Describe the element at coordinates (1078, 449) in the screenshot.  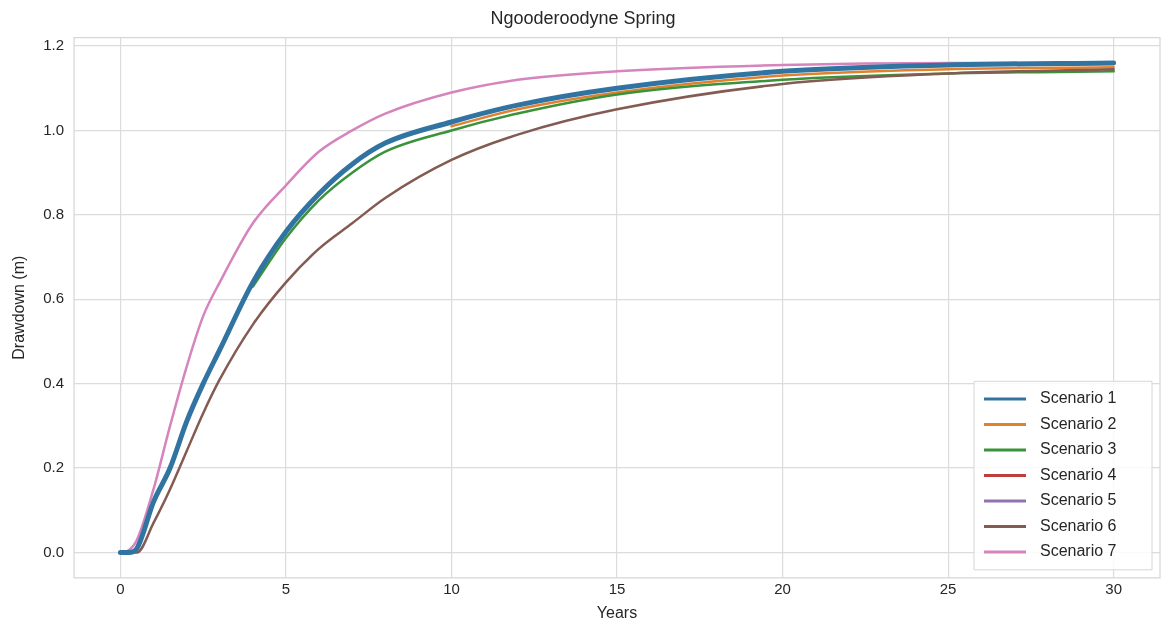
I see `legend-label: Scenario 3` at that location.